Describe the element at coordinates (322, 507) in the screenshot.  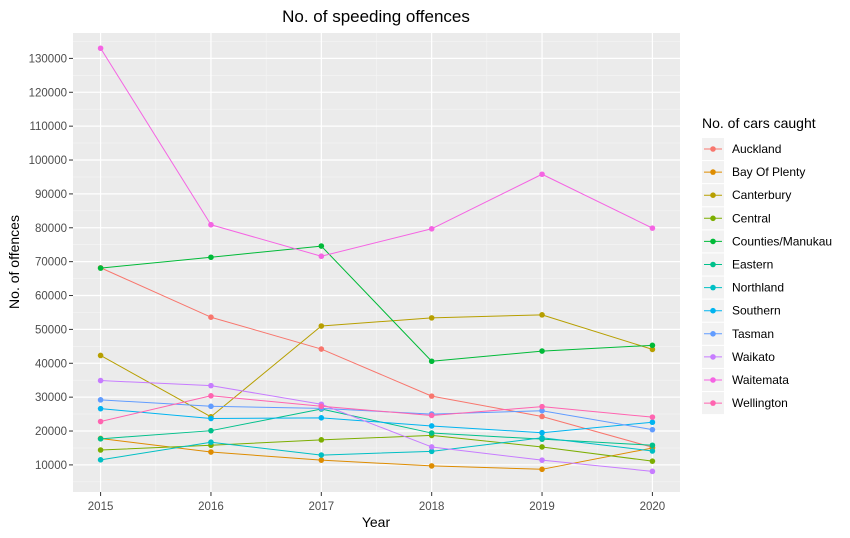
I see `x-tick-label: 2017` at that location.